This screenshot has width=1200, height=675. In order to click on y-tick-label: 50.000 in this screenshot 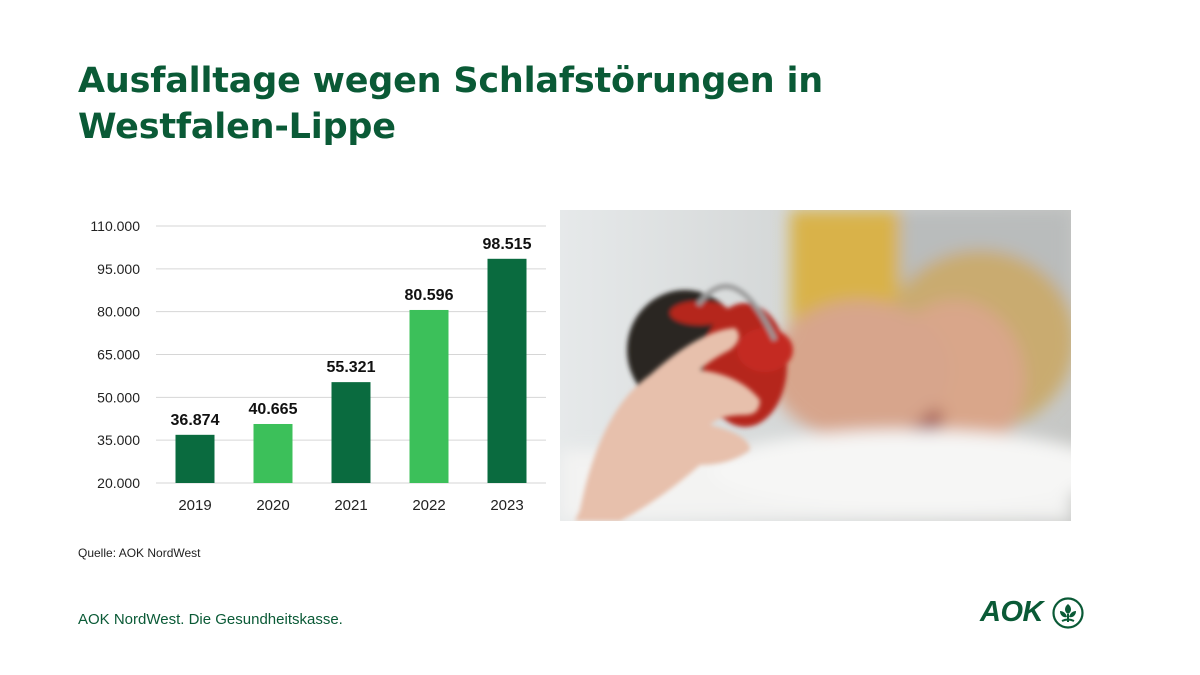, I will do `click(118, 397)`.